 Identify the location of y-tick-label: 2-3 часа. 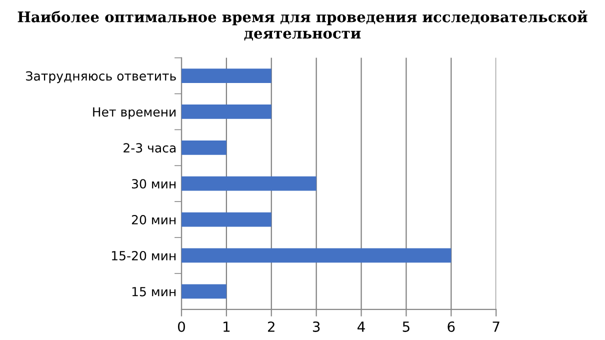
(150, 148).